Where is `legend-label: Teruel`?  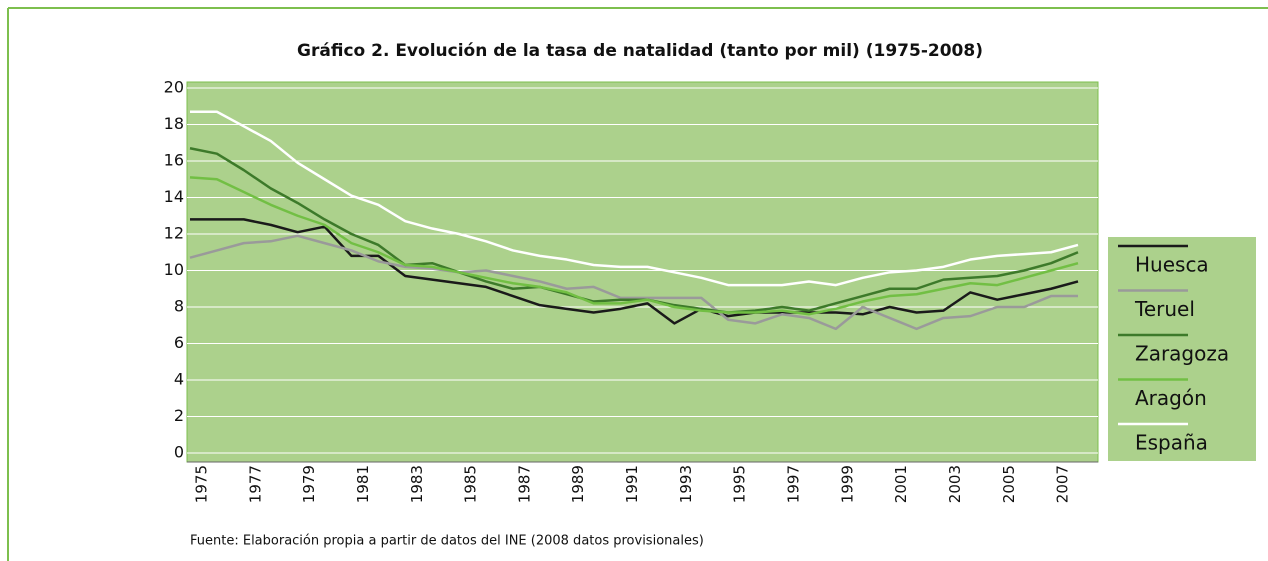 legend-label: Teruel is located at coordinates (1164, 309).